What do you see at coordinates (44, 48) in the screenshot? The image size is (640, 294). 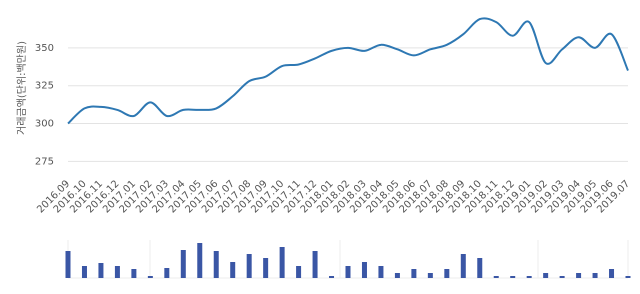 I see `y-tick-label: 350` at bounding box center [44, 48].